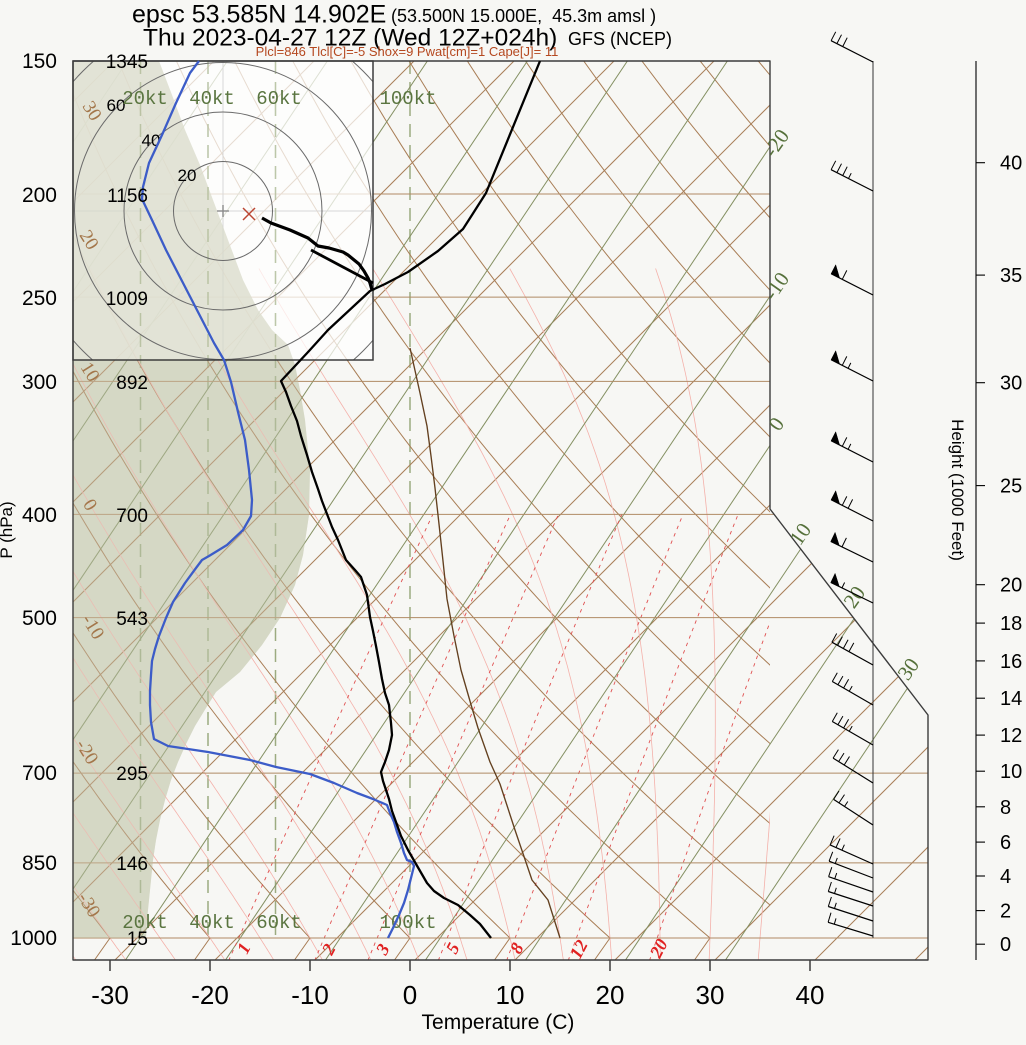 Image resolution: width=1026 pixels, height=1045 pixels. What do you see at coordinates (39, 61) in the screenshot?
I see `svg-text: 150` at bounding box center [39, 61].